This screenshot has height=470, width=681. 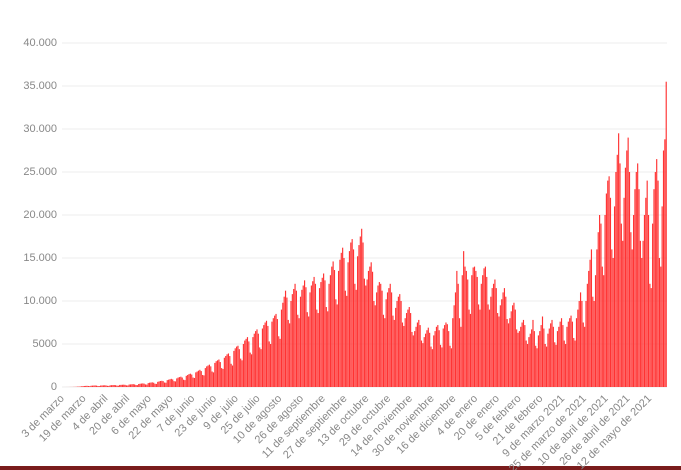 I want to click on y-tick-label: 30.000, so click(x=40, y=129).